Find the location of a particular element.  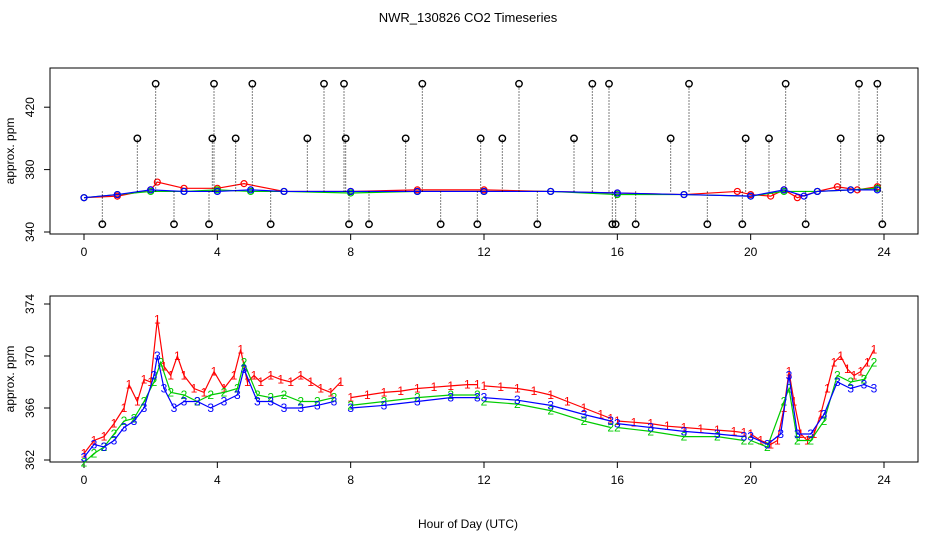

x-axis-label: Hour of Day (UTC) is located at coordinates (468, 524).